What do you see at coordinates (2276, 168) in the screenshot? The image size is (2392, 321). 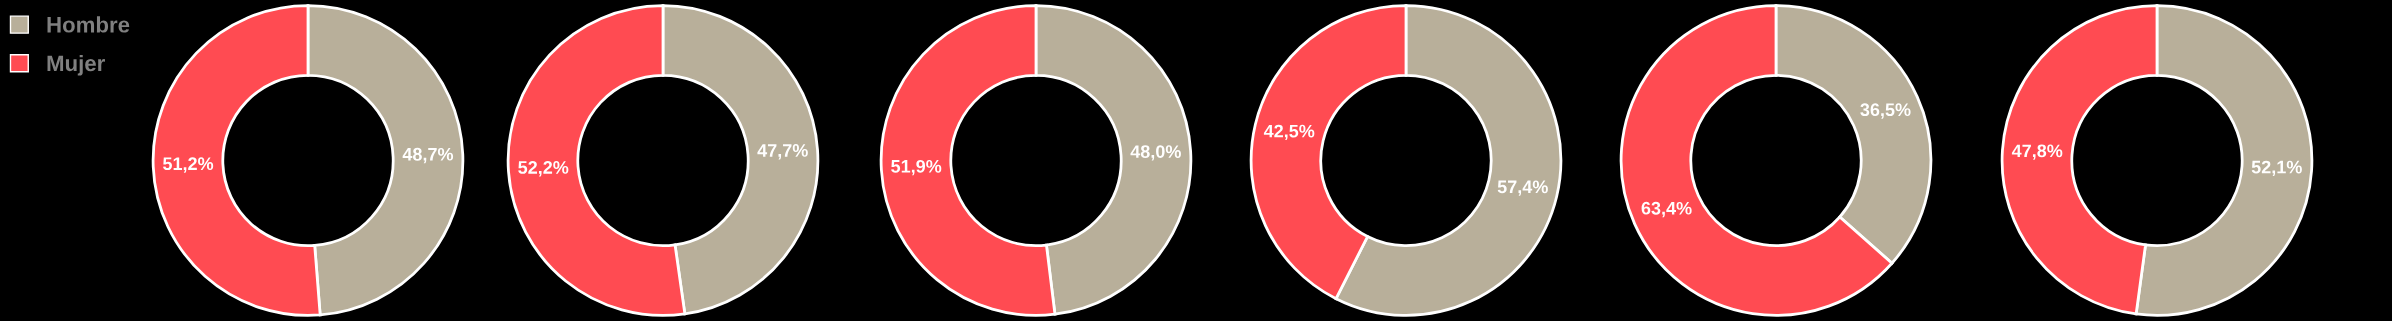 I see `data-label: 52,1%` at bounding box center [2276, 168].